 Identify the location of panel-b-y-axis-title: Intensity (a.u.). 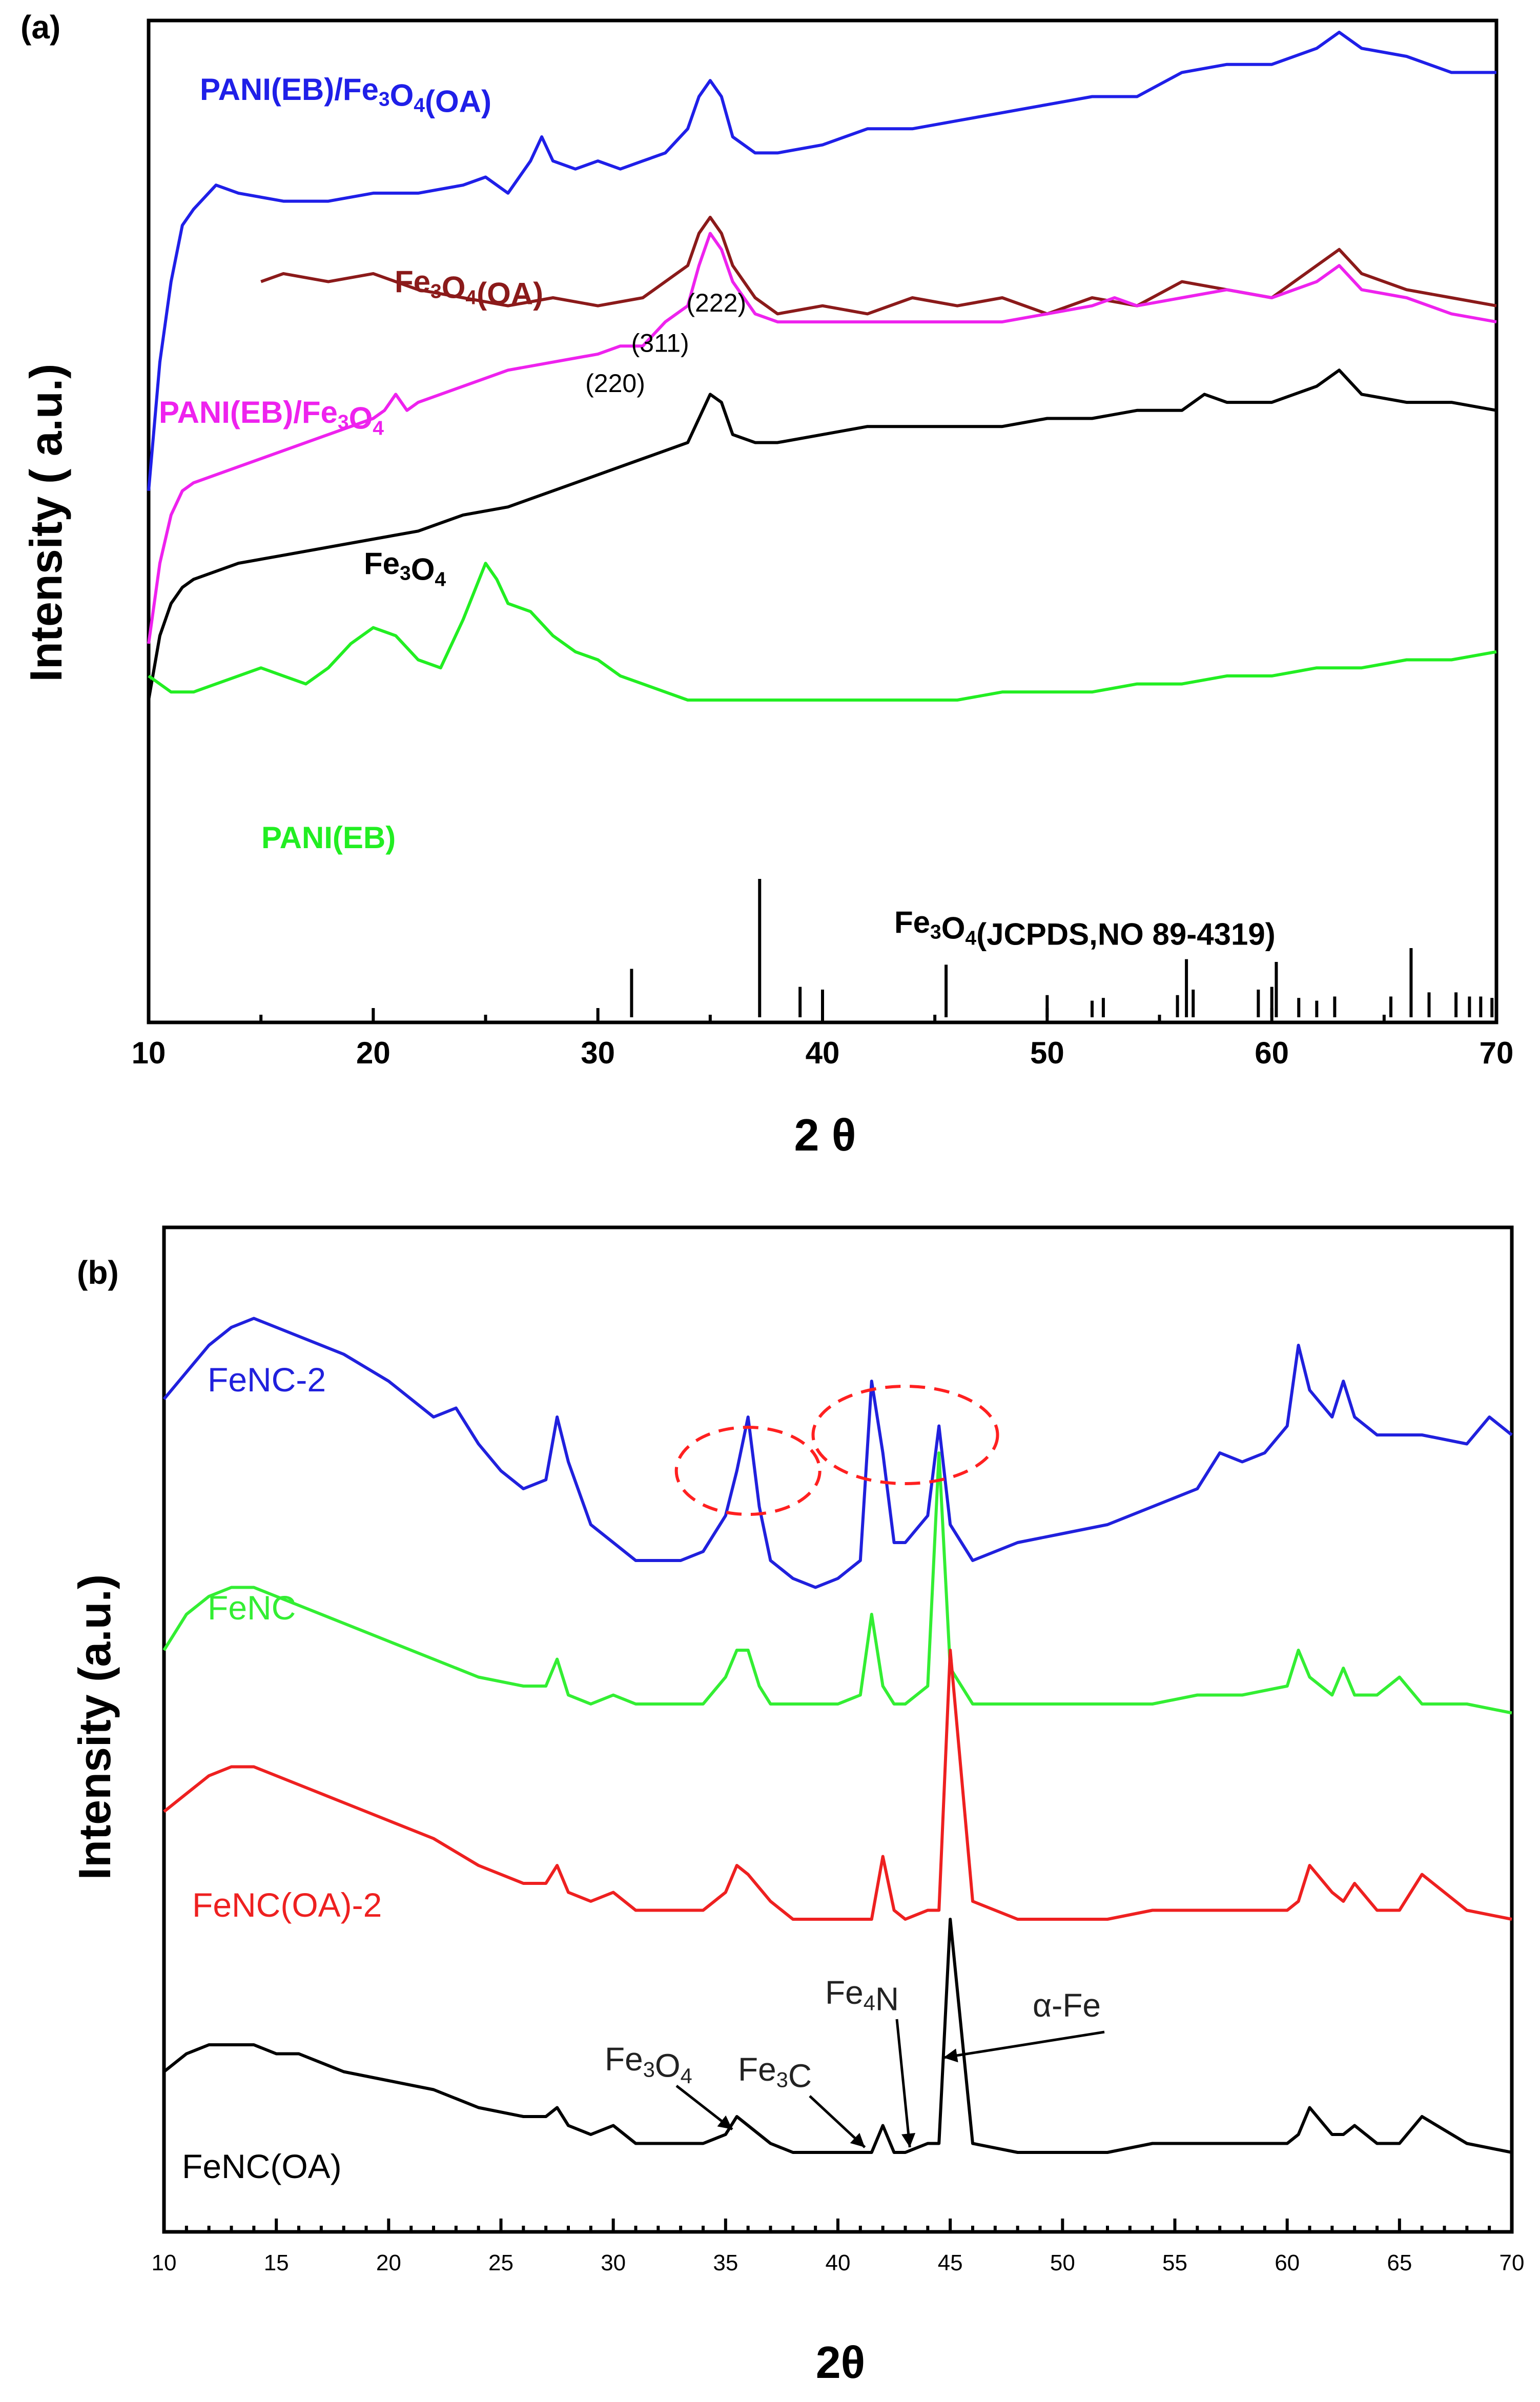
(94, 1727).